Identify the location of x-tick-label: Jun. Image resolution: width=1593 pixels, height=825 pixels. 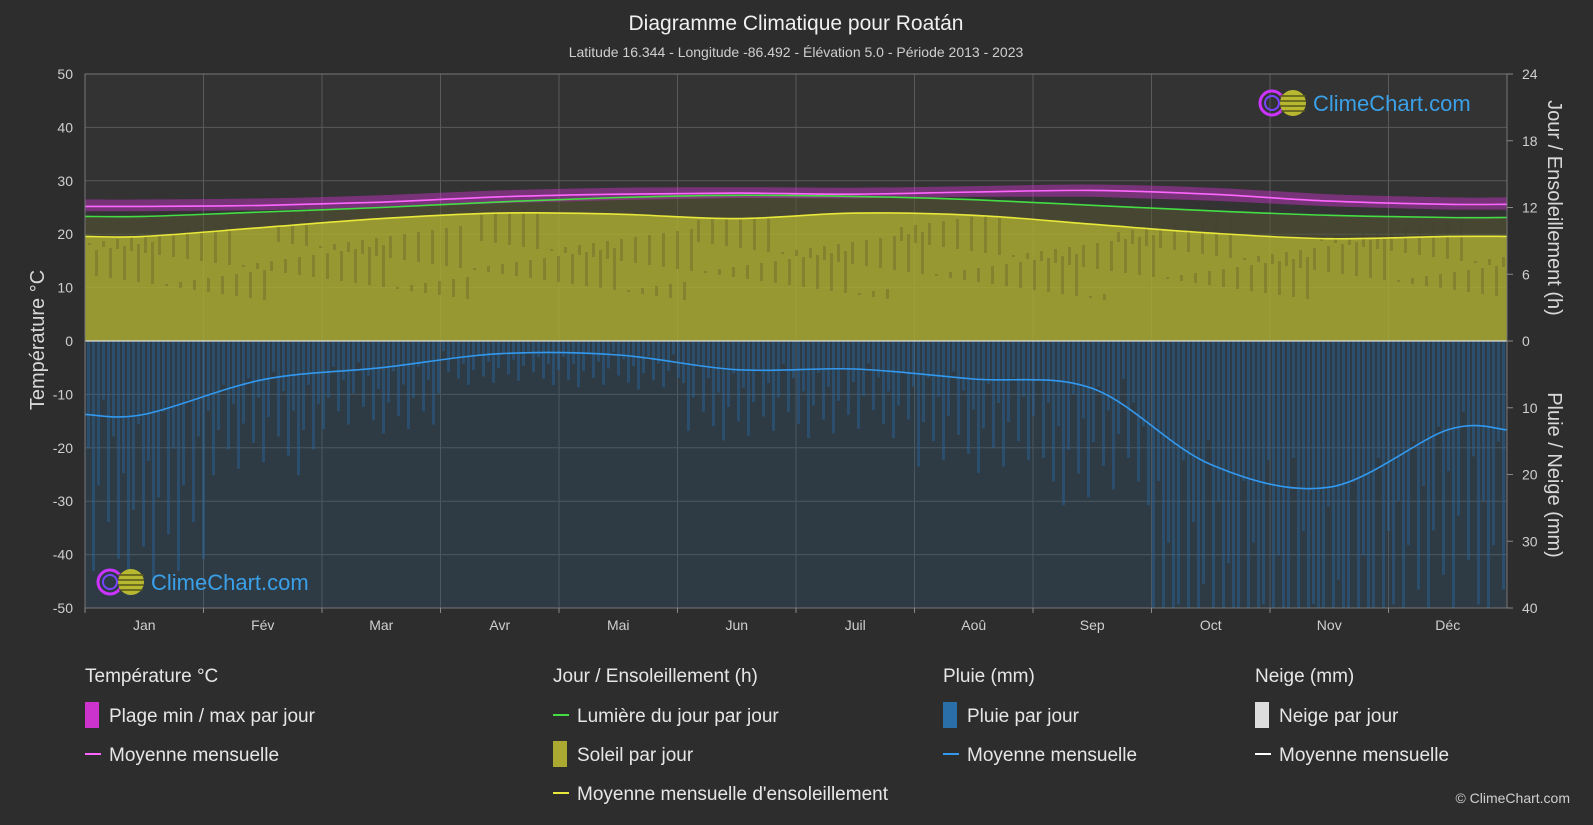
(736, 625).